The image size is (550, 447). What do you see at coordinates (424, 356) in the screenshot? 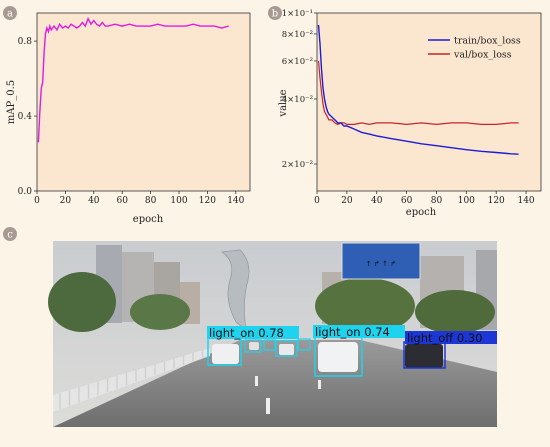
I see `car-right` at bounding box center [424, 356].